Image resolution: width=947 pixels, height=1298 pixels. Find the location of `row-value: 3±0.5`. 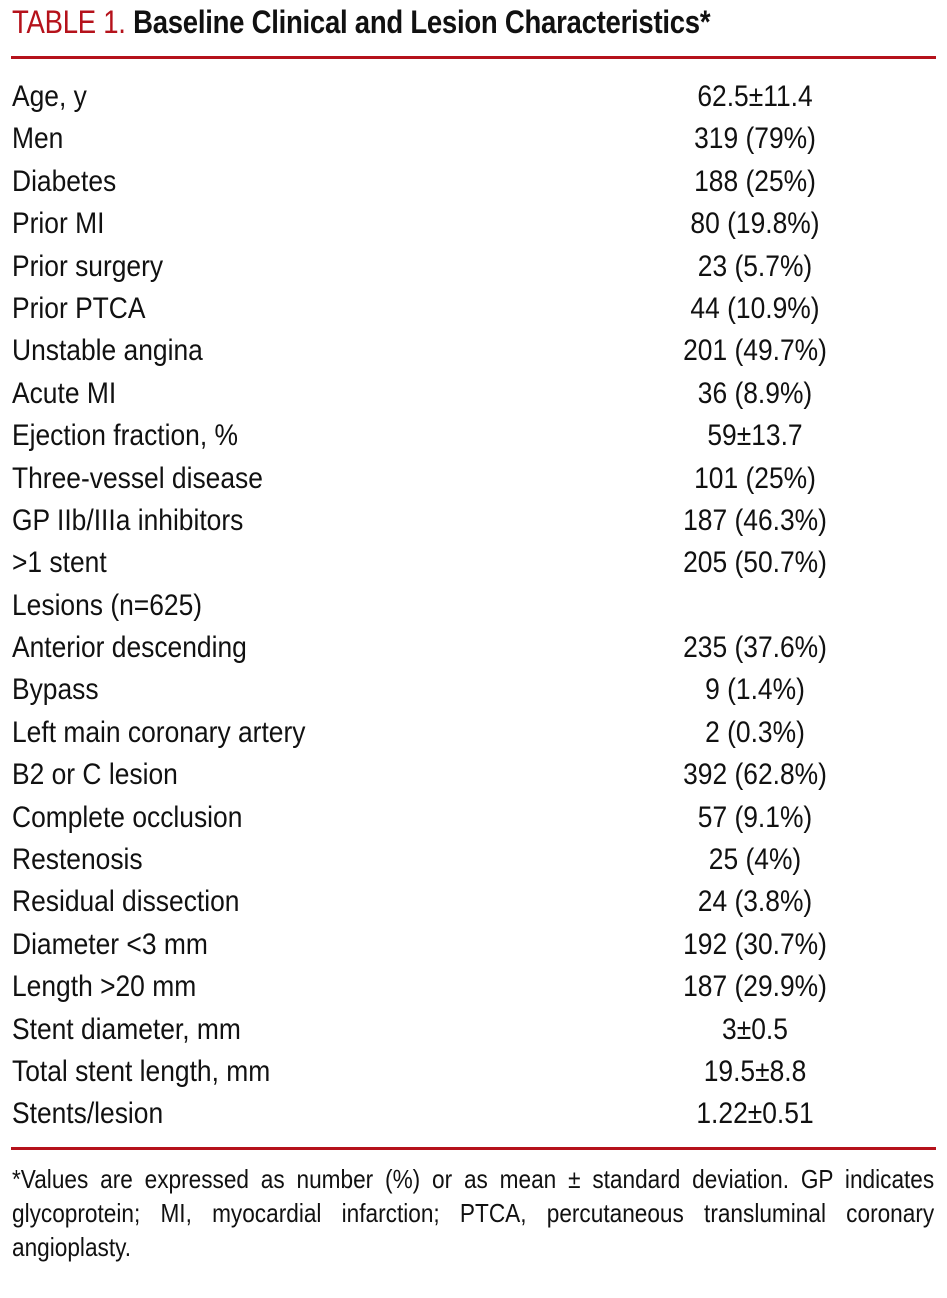

row-value: 3±0.5 is located at coordinates (755, 1029).